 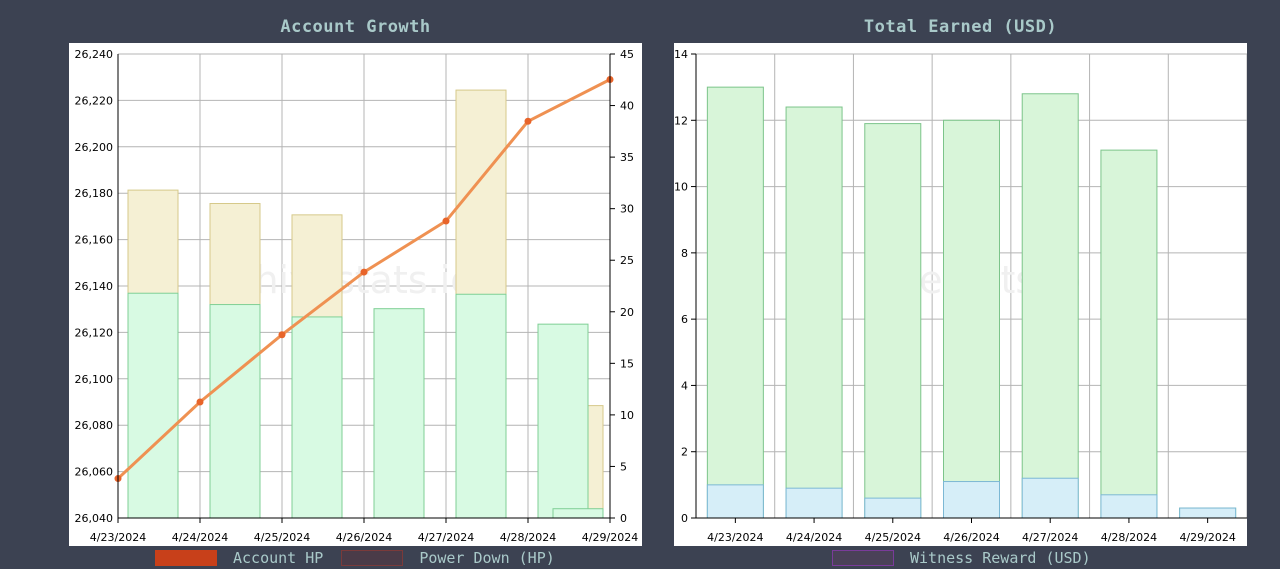 I want to click on legend-swatch-power-down, so click(x=372, y=558).